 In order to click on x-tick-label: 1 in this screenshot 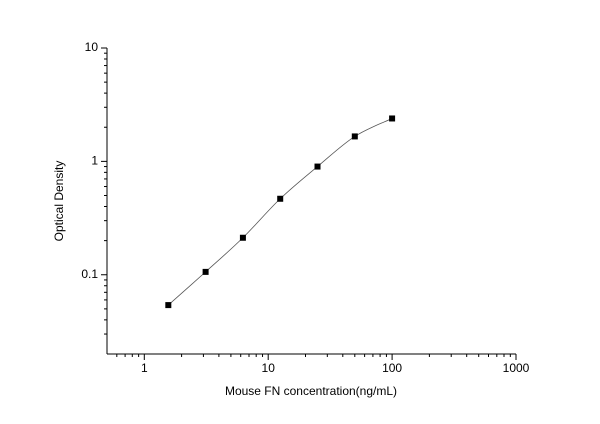, I will do `click(144, 368)`.